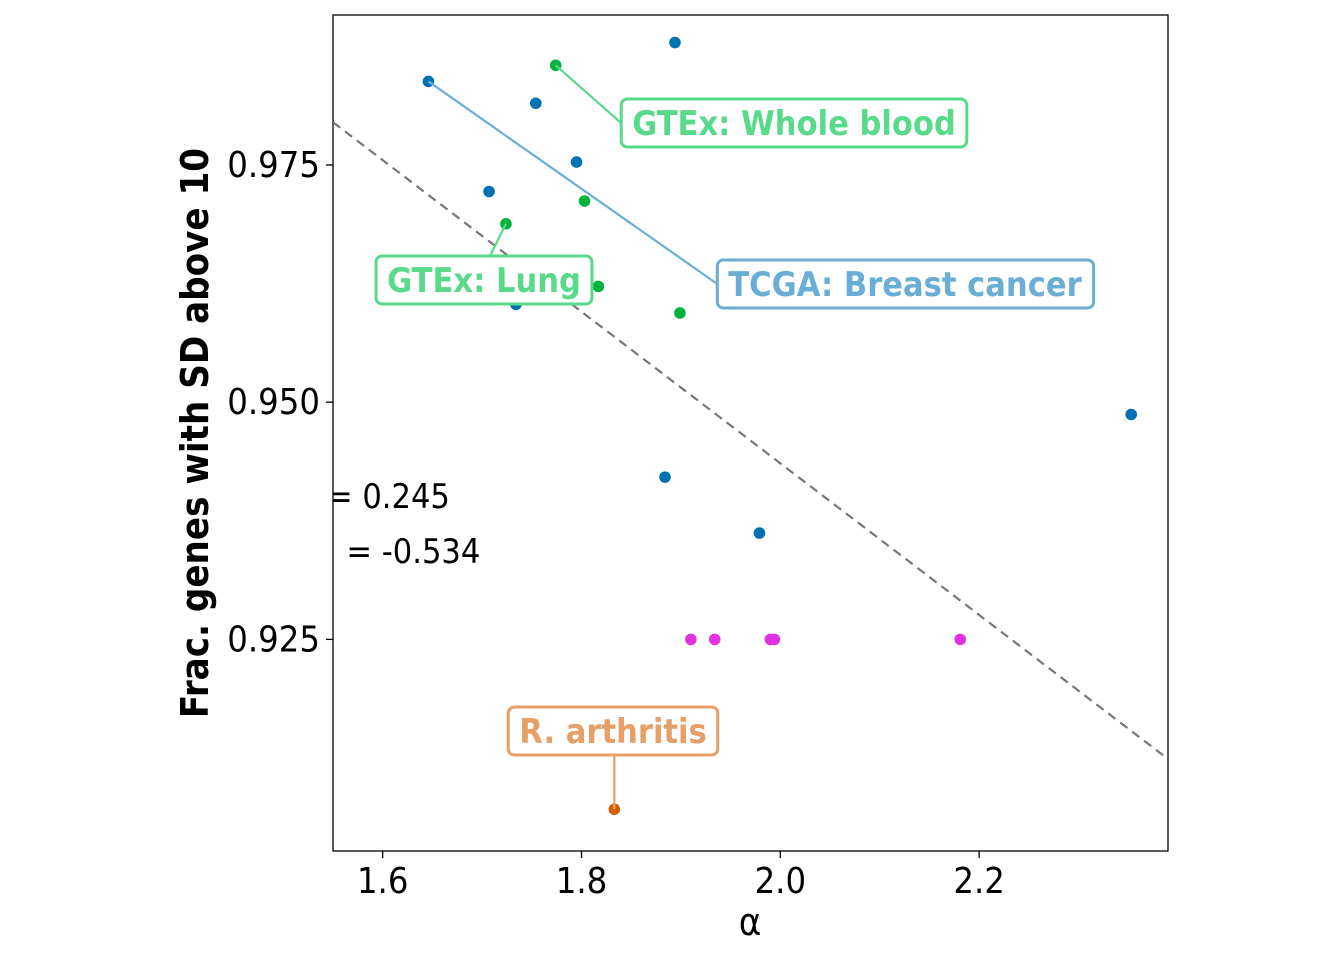  I want to click on y-tick-label: 0.925, so click(273, 639).